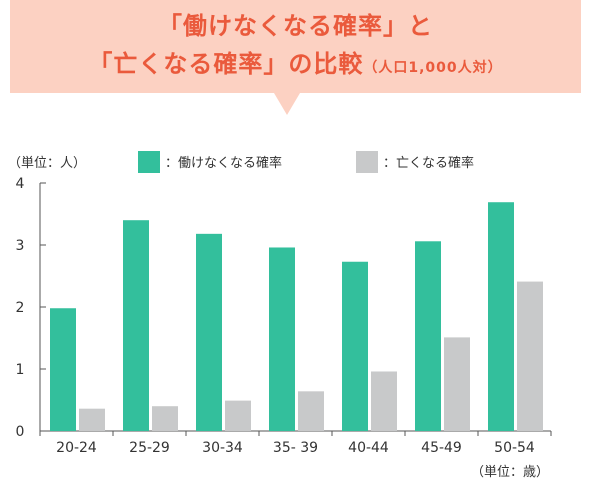 The height and width of the screenshot is (486, 591). Describe the element at coordinates (295, 448) in the screenshot. I see `x-tick-label: 35- 39` at that location.